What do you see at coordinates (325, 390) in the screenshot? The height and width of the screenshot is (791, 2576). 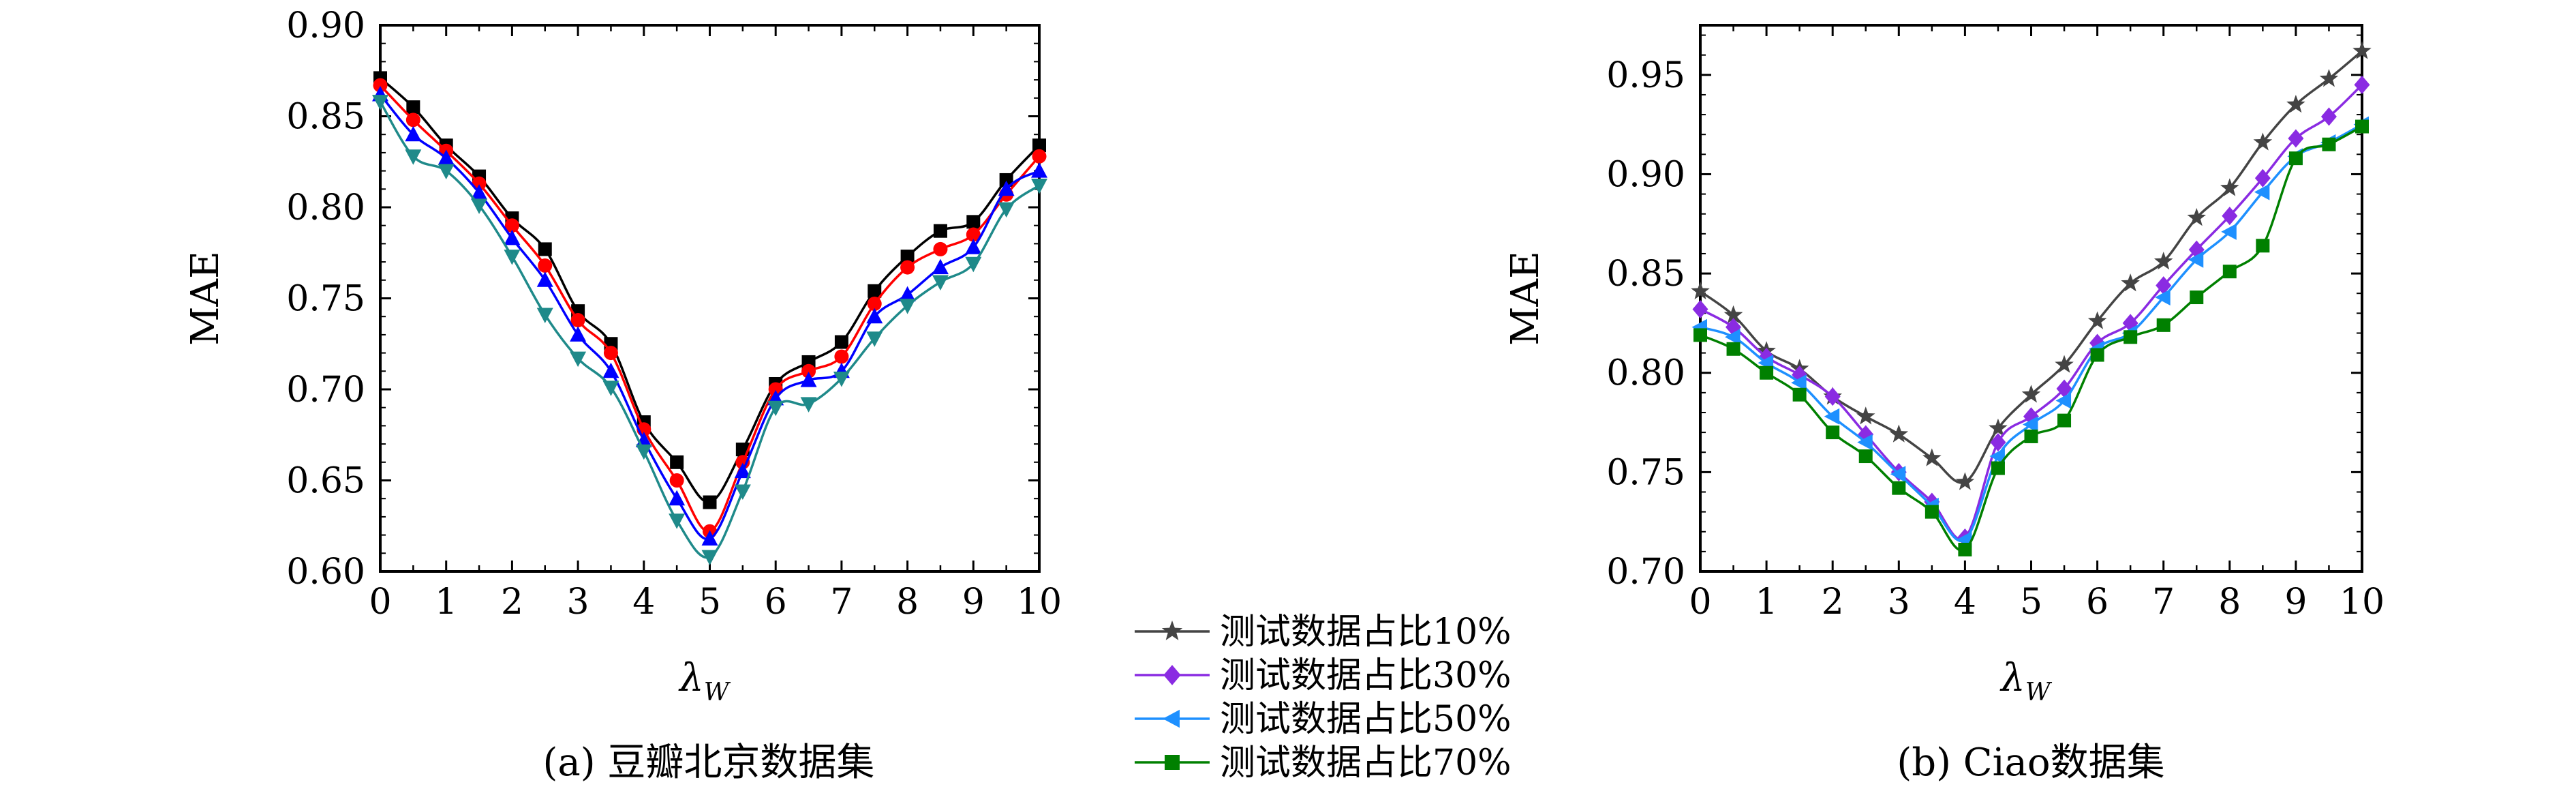 I see `douban-y-tick-label: 0.70` at bounding box center [325, 390].